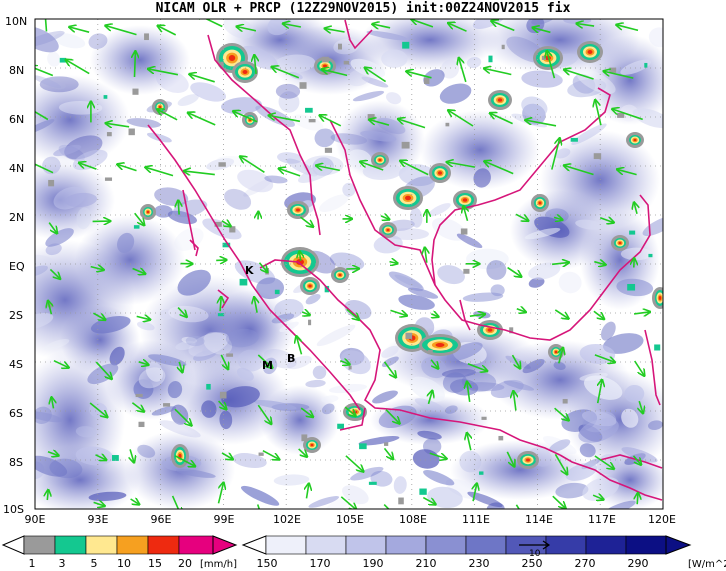 The height and width of the screenshot is (571, 726). What do you see at coordinates (291, 358) in the screenshot?
I see `place-label-b: B` at bounding box center [291, 358].